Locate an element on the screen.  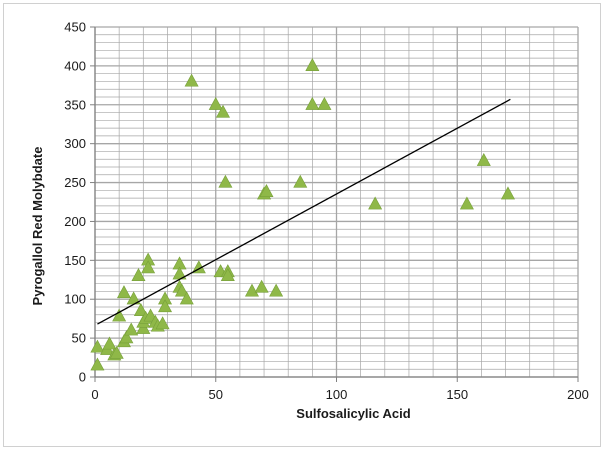
x-tick-label: 150 is located at coordinates (457, 394).